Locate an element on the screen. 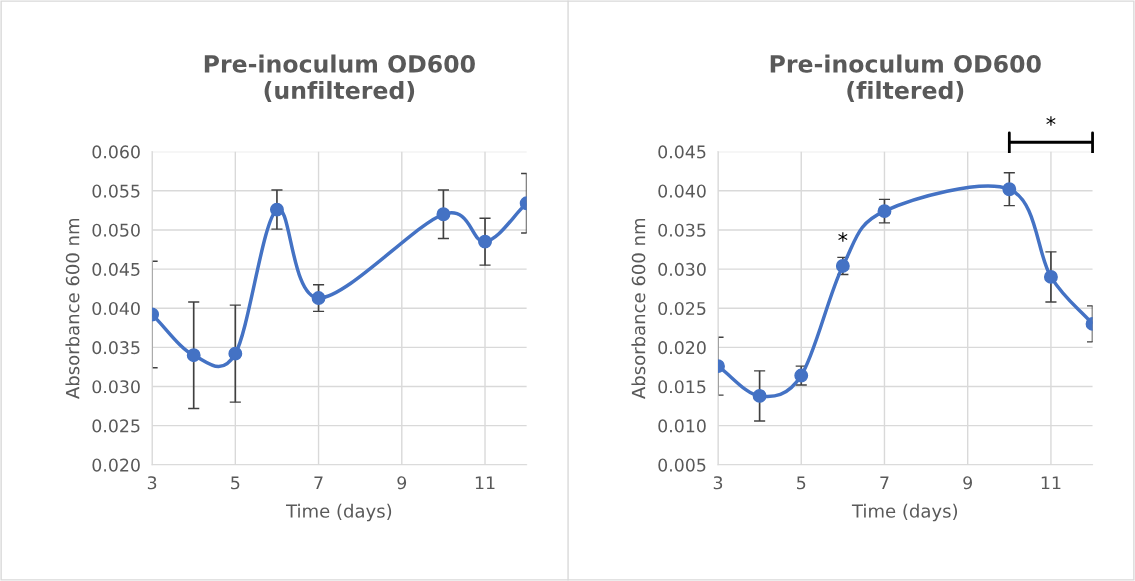 This screenshot has height=581, width=1135. y-tick-label: 0.010 is located at coordinates (682, 426).